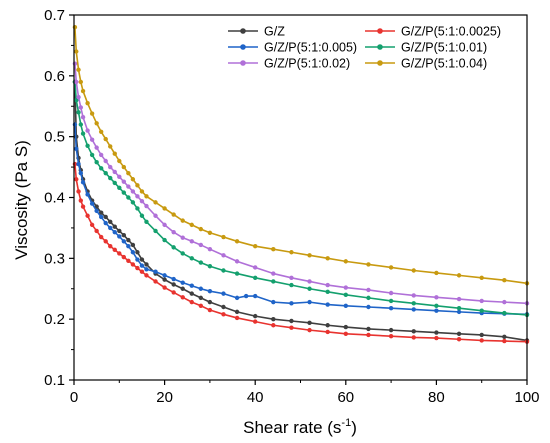  I want to click on x-axis-label-text: Shear rate (s, so click(292, 427).